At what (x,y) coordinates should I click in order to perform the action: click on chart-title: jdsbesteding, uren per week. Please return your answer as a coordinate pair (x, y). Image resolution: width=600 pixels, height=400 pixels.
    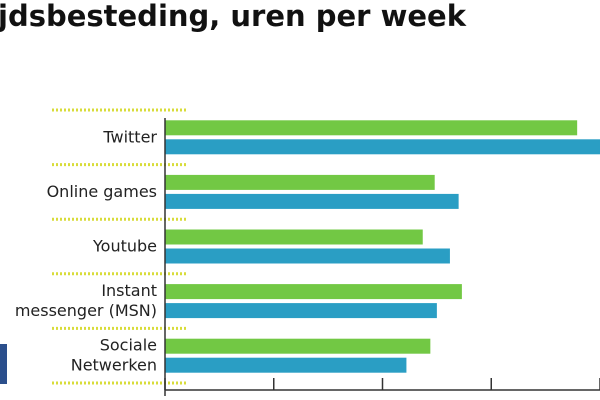
    Looking at the image, I should click on (233, 16).